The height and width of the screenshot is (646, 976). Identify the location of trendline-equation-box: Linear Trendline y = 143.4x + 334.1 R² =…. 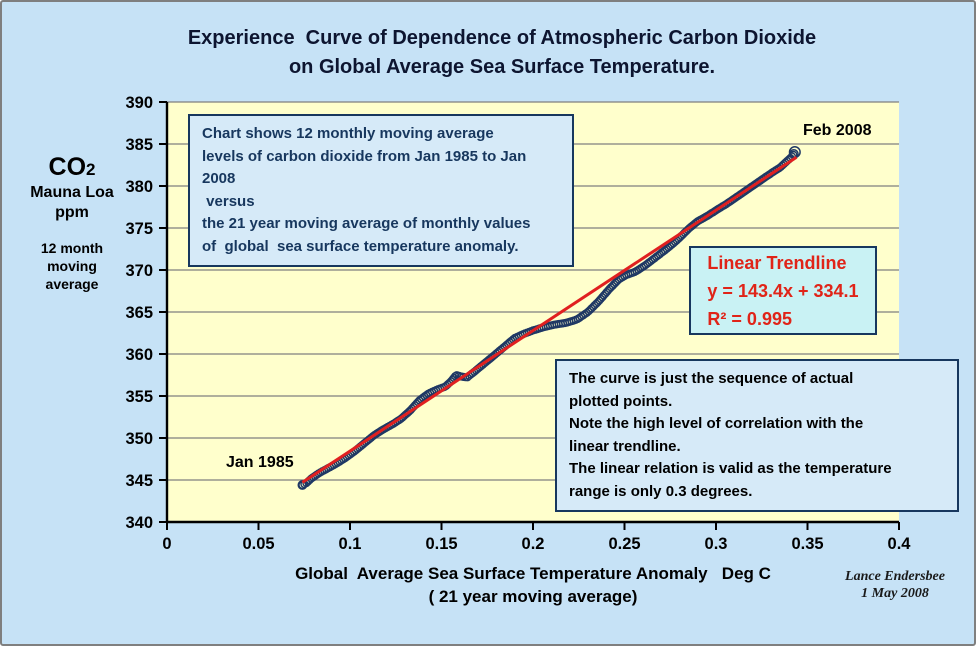
(783, 290).